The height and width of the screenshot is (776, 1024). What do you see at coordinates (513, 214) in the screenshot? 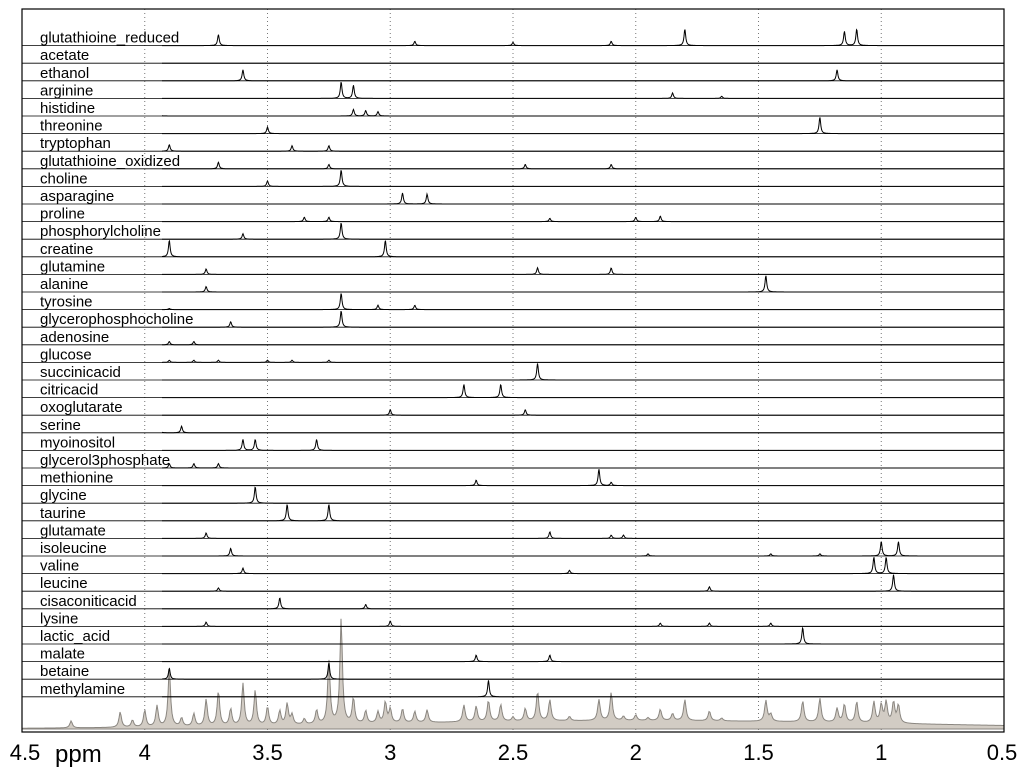
I see `metabolite-row: proline` at bounding box center [513, 214].